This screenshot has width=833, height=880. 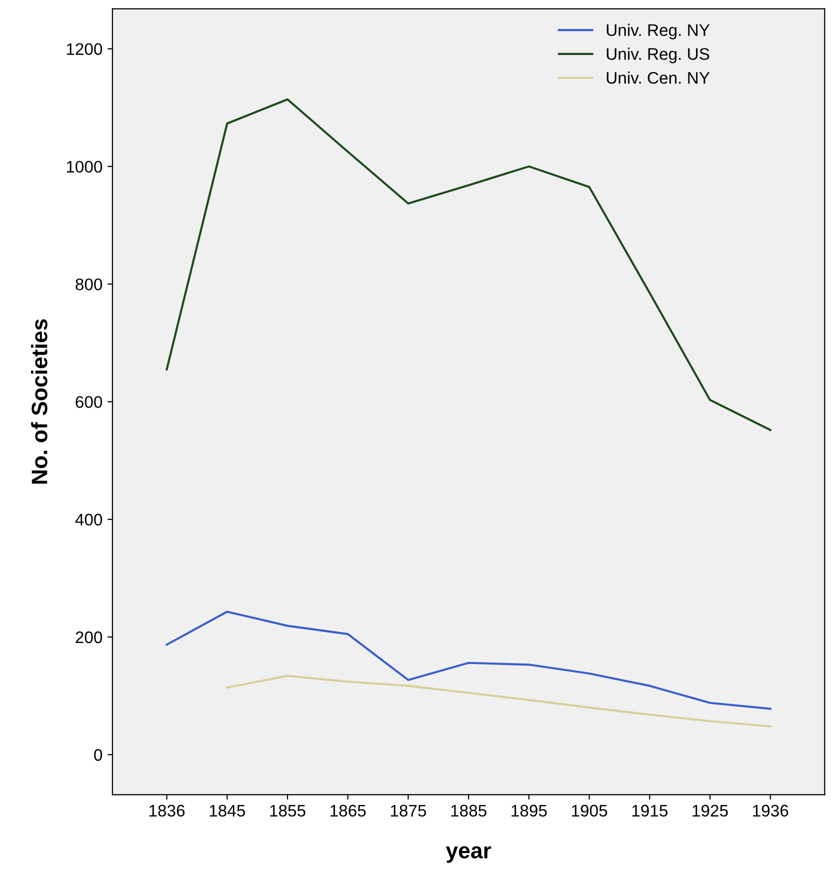 I want to click on legend-label: Univ. Reg. US, so click(x=658, y=56).